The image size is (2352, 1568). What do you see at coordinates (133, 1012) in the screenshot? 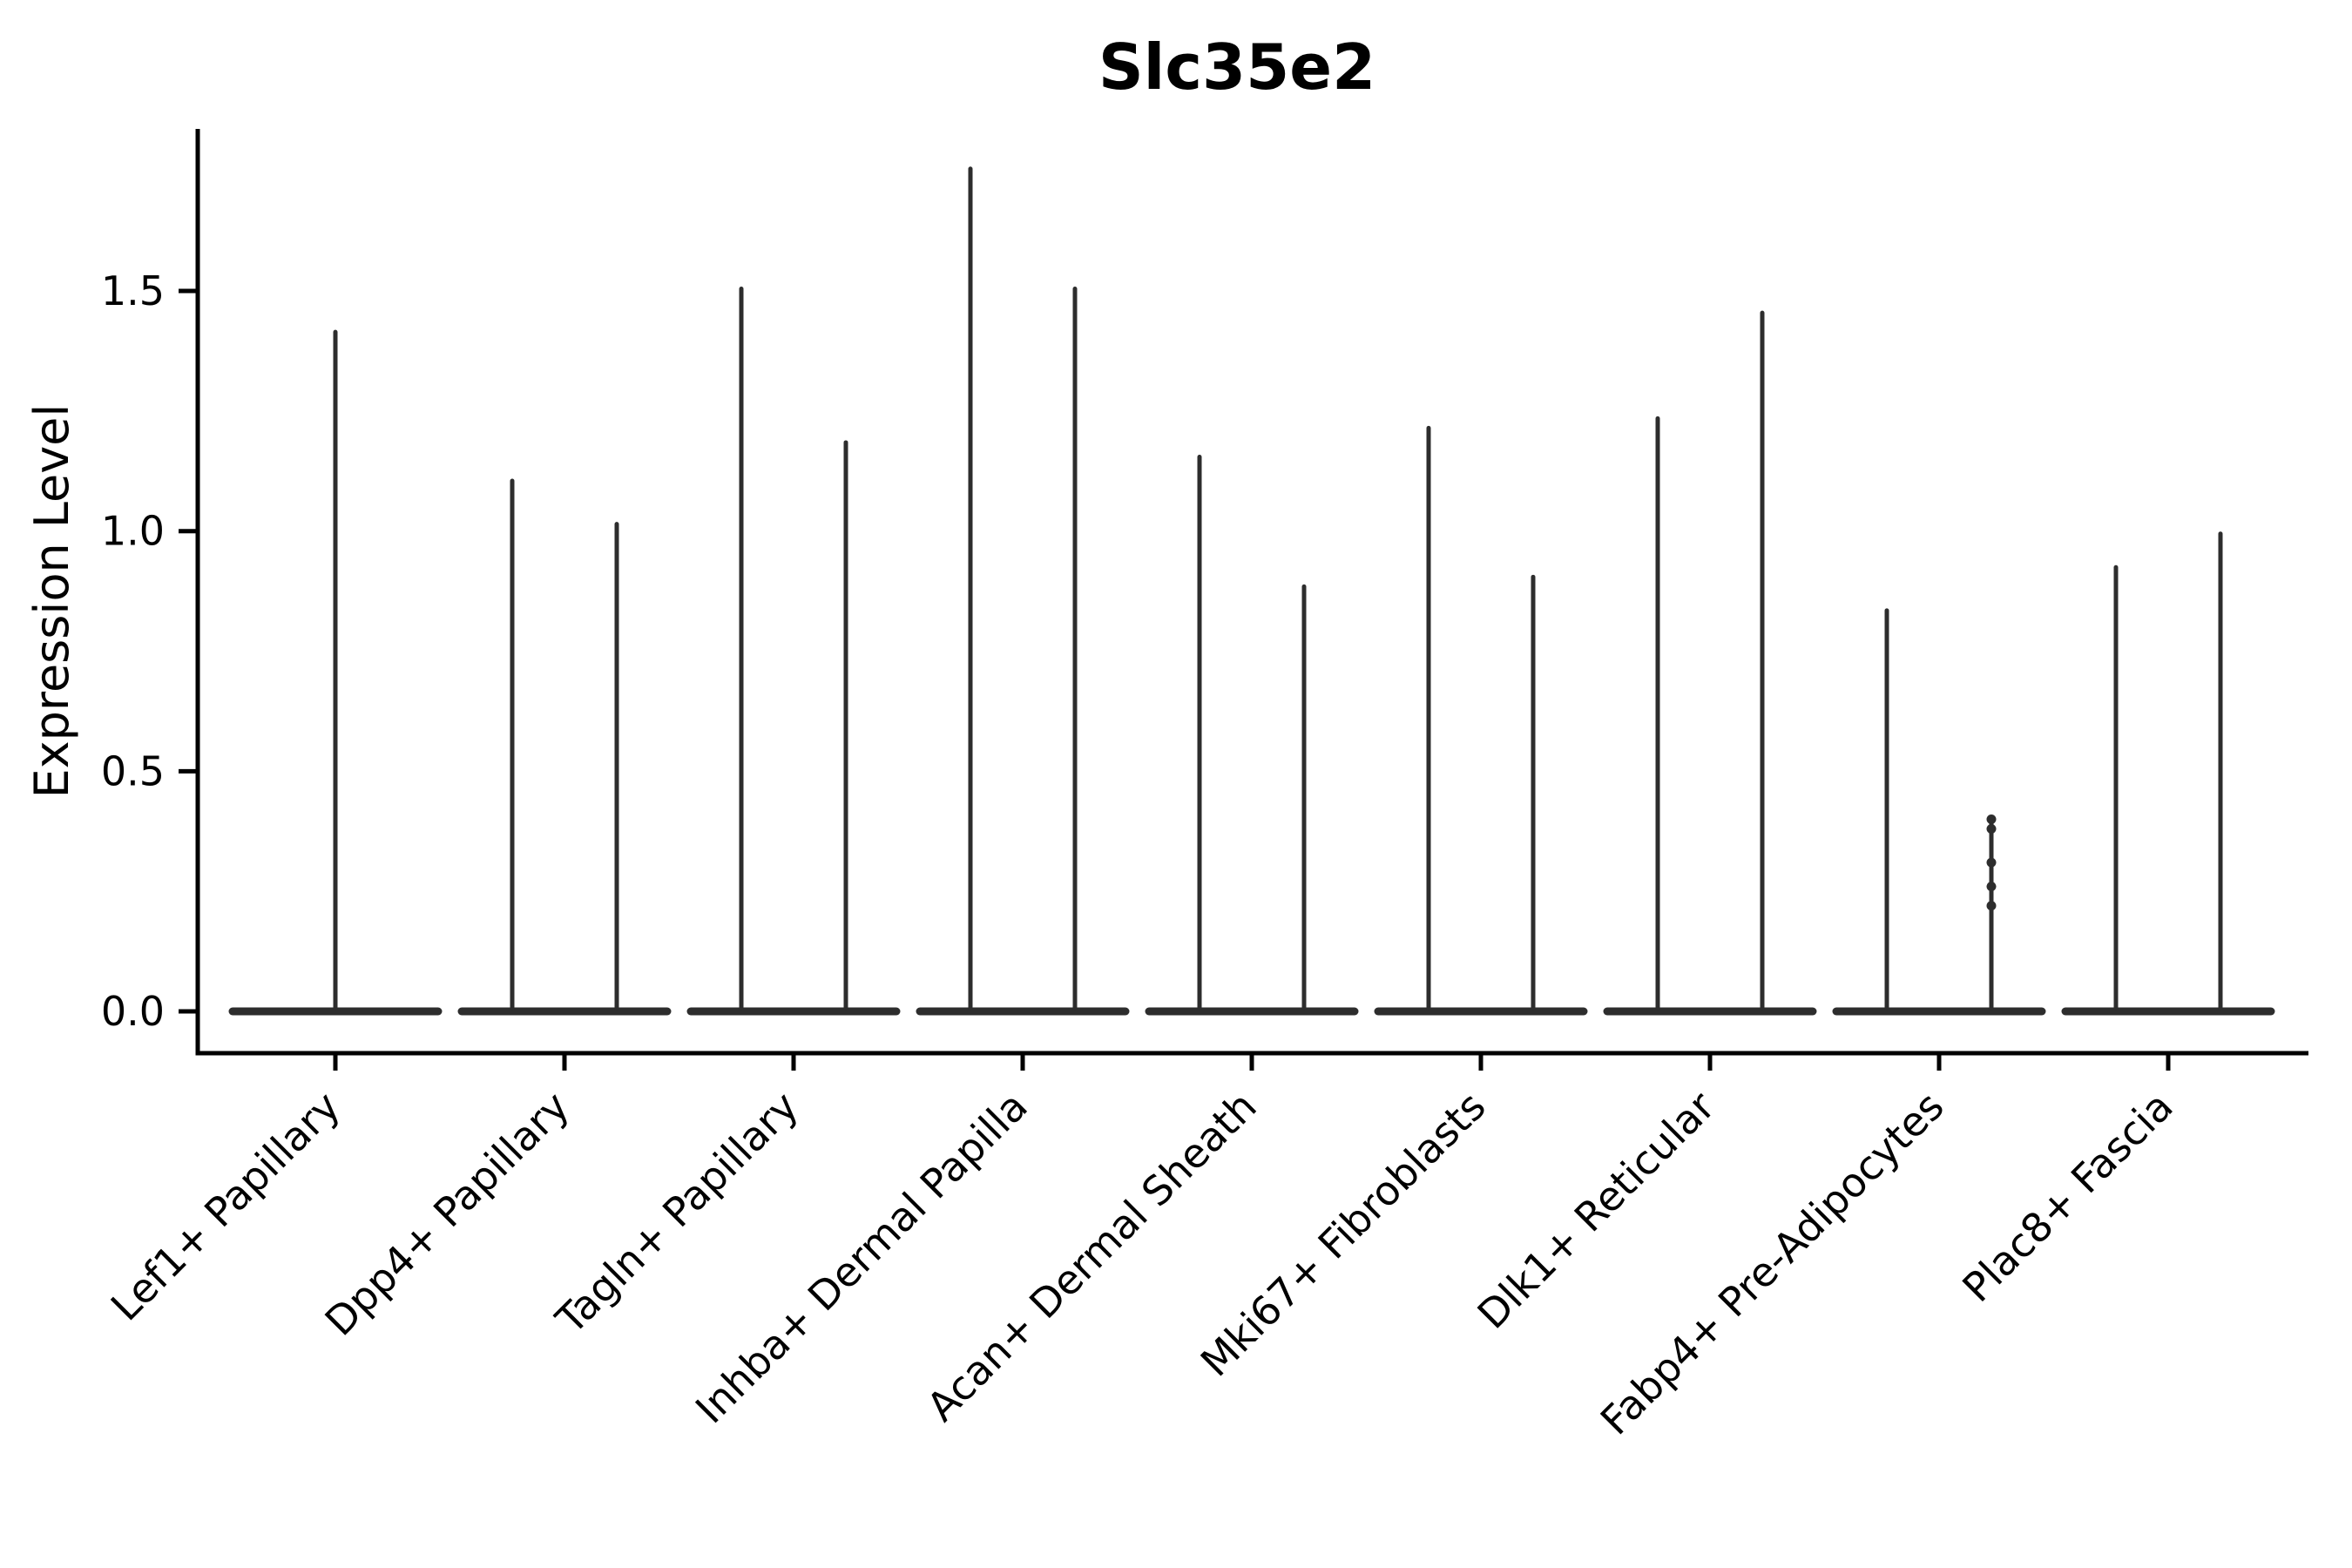
I see `y-tick-label: 0.0` at bounding box center [133, 1012].